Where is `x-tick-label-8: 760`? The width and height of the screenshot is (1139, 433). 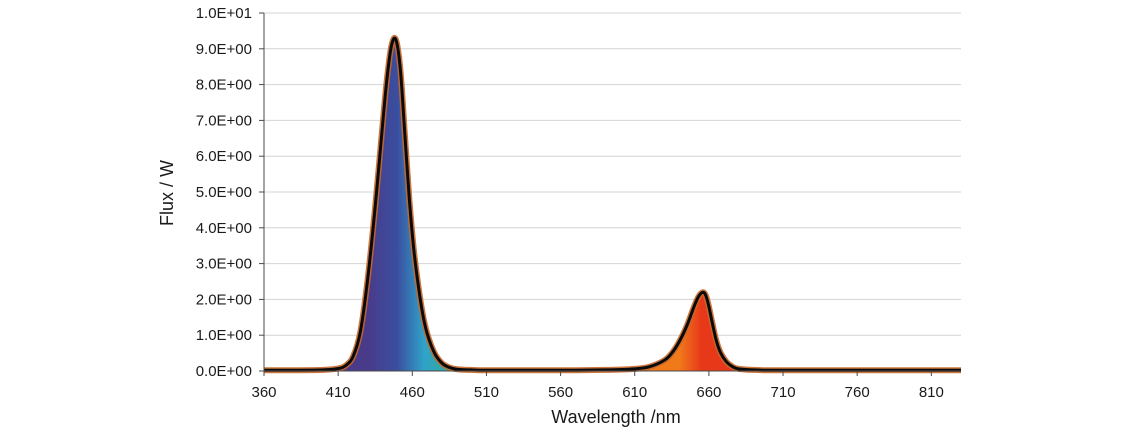
x-tick-label-8: 760 is located at coordinates (857, 392).